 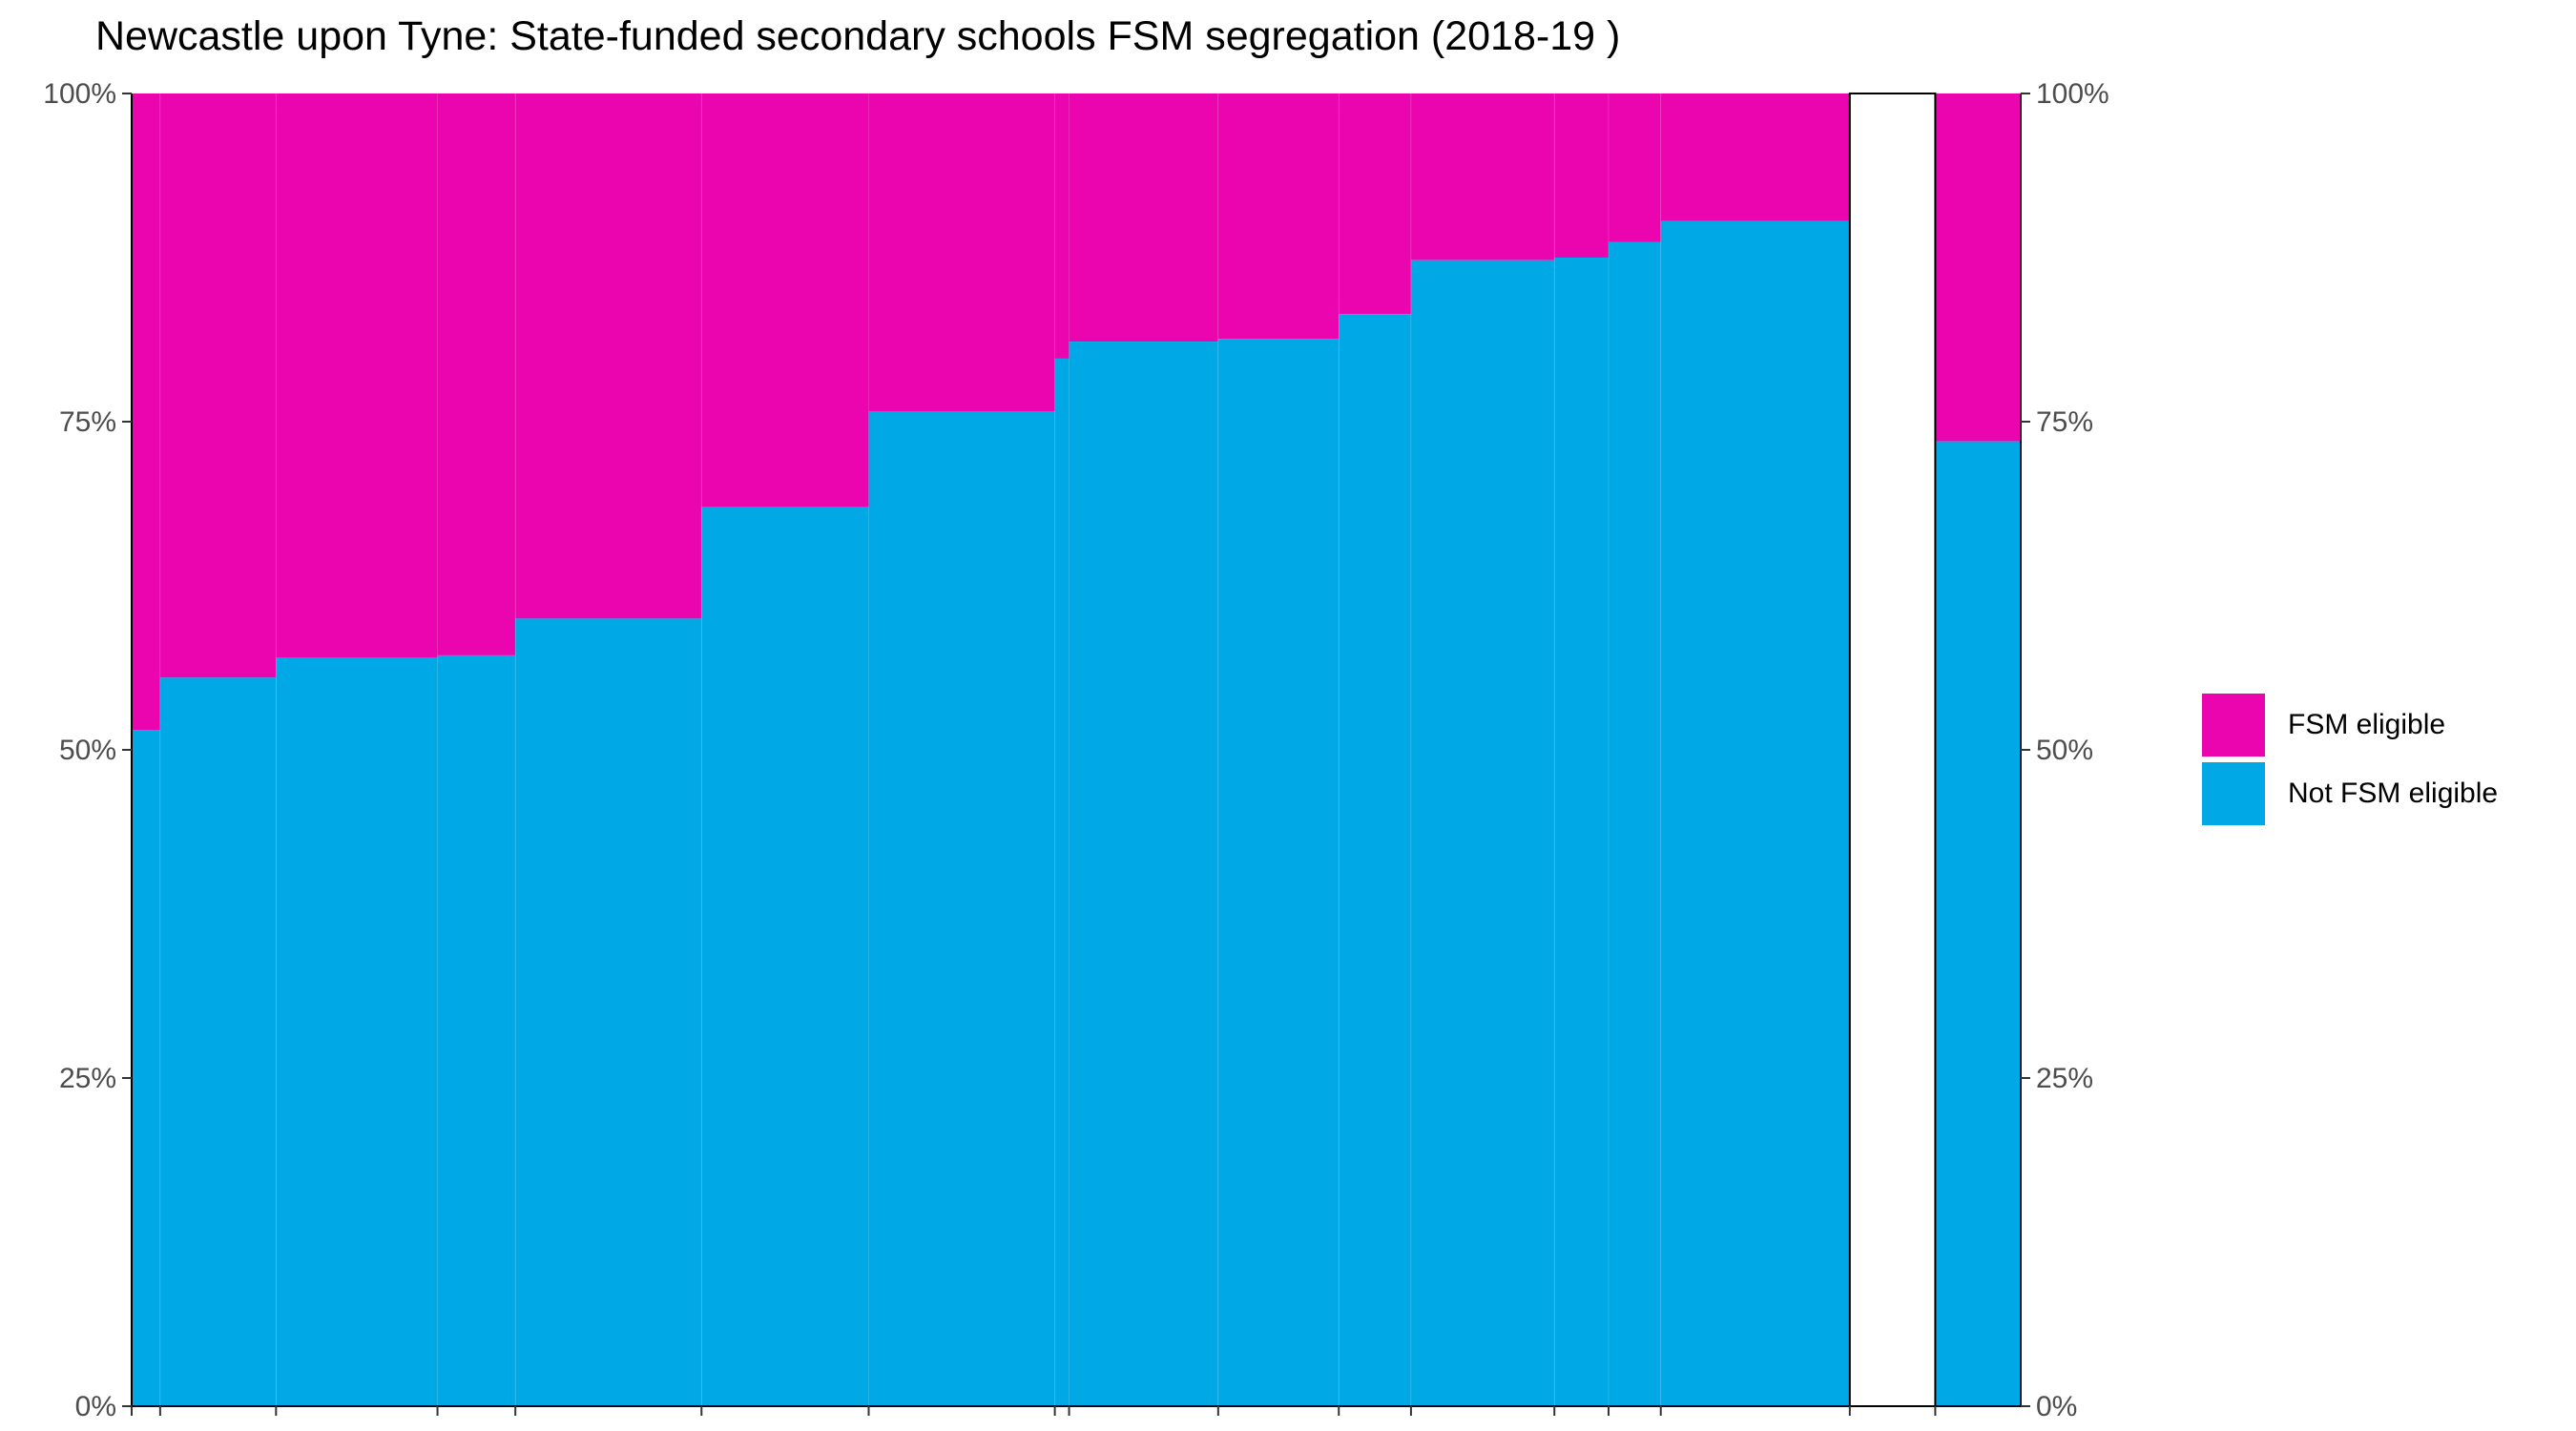 What do you see at coordinates (1892, 750) in the screenshot?
I see `gap-frame` at bounding box center [1892, 750].